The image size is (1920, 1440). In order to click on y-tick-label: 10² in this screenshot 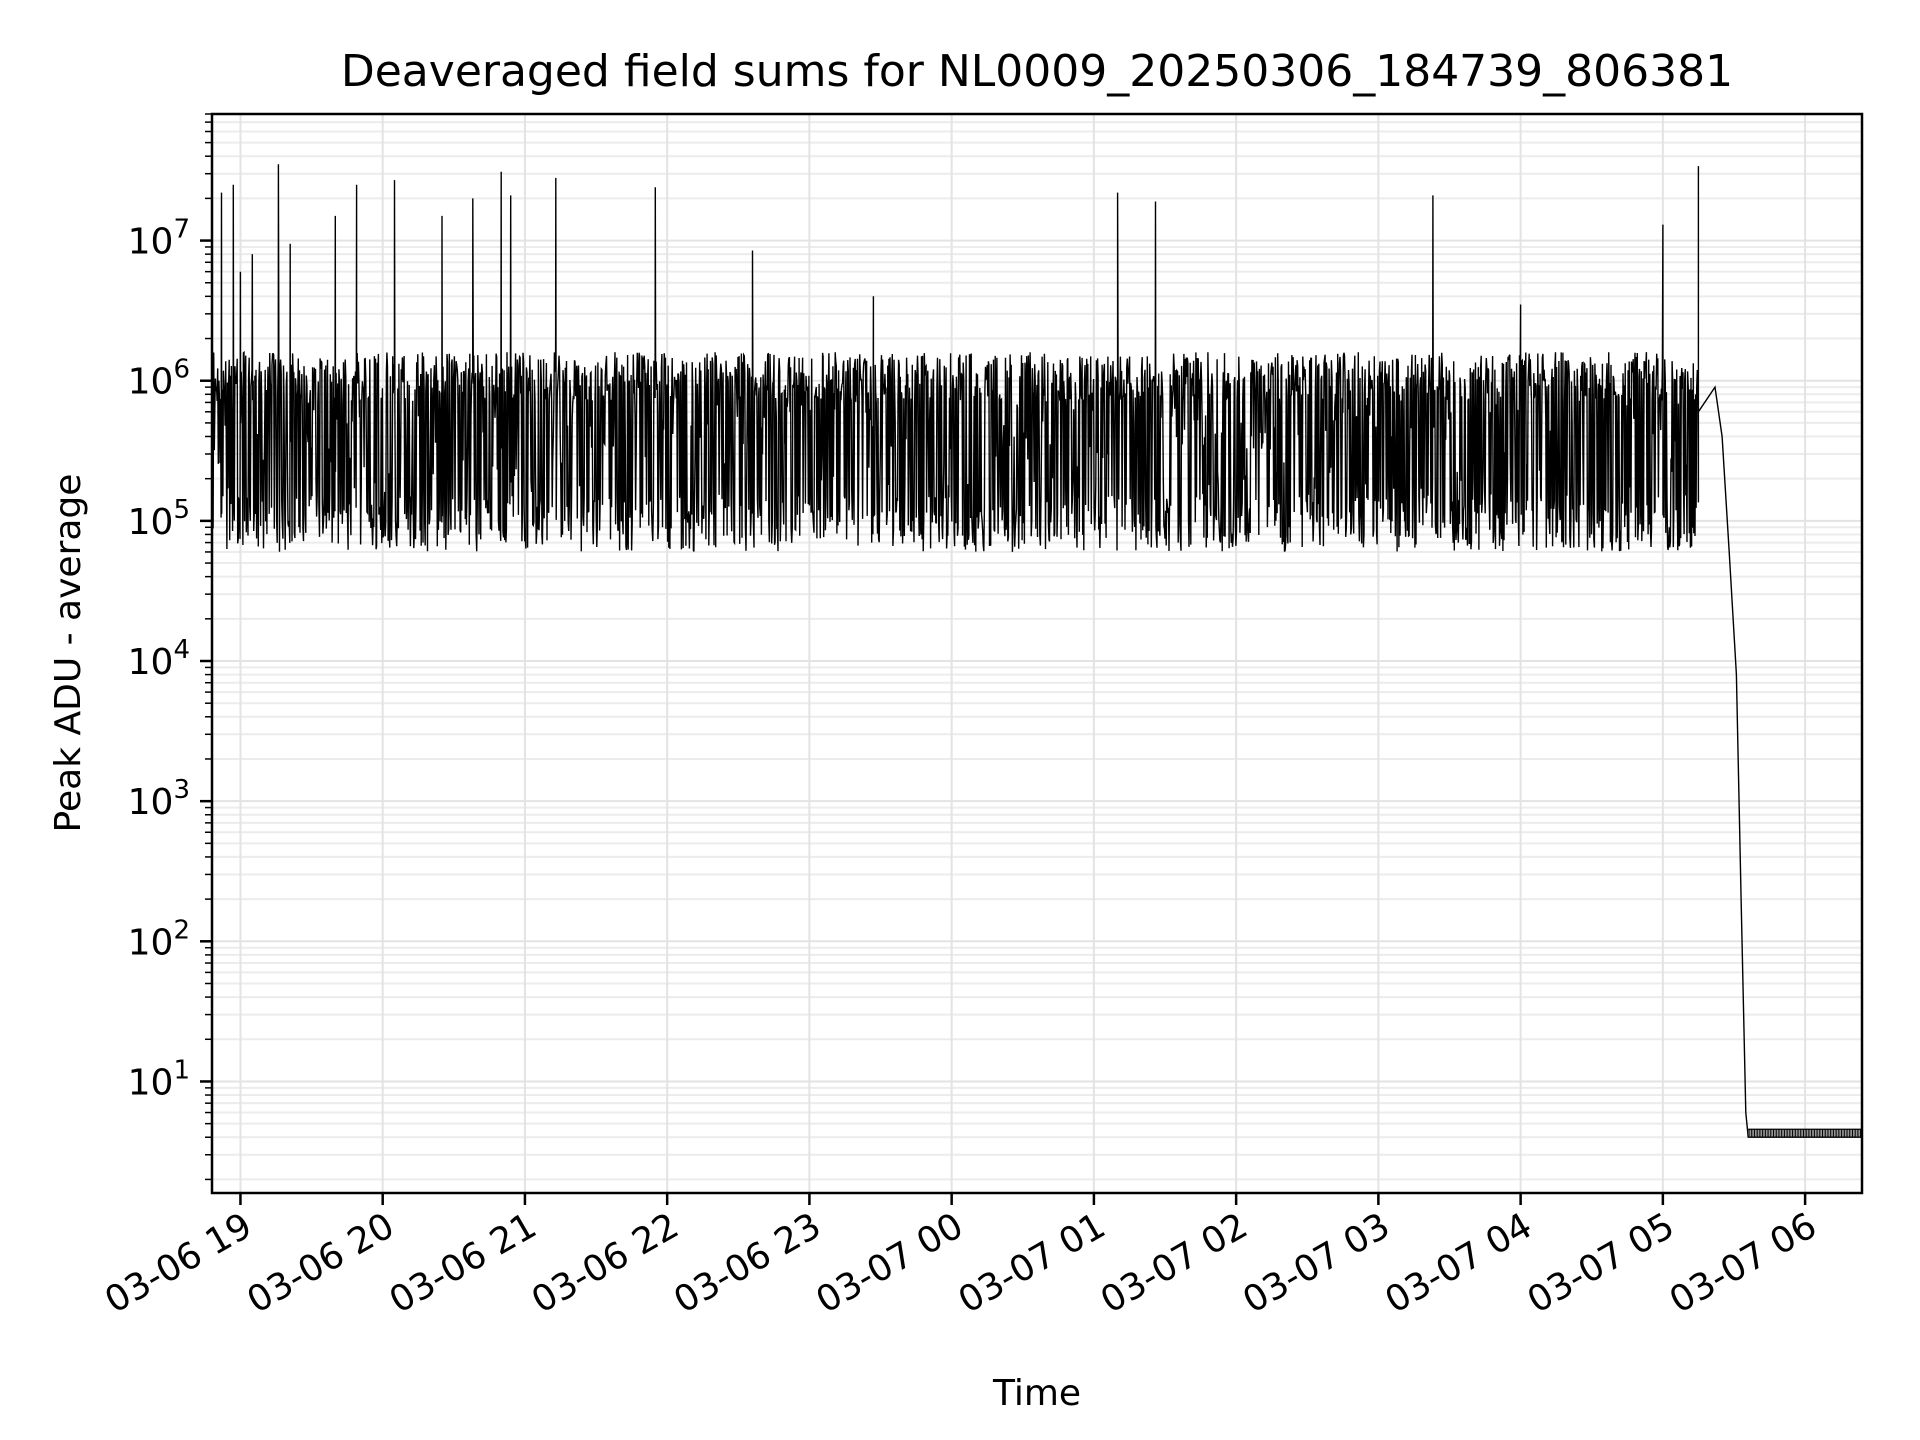, I will do `click(159, 939)`.